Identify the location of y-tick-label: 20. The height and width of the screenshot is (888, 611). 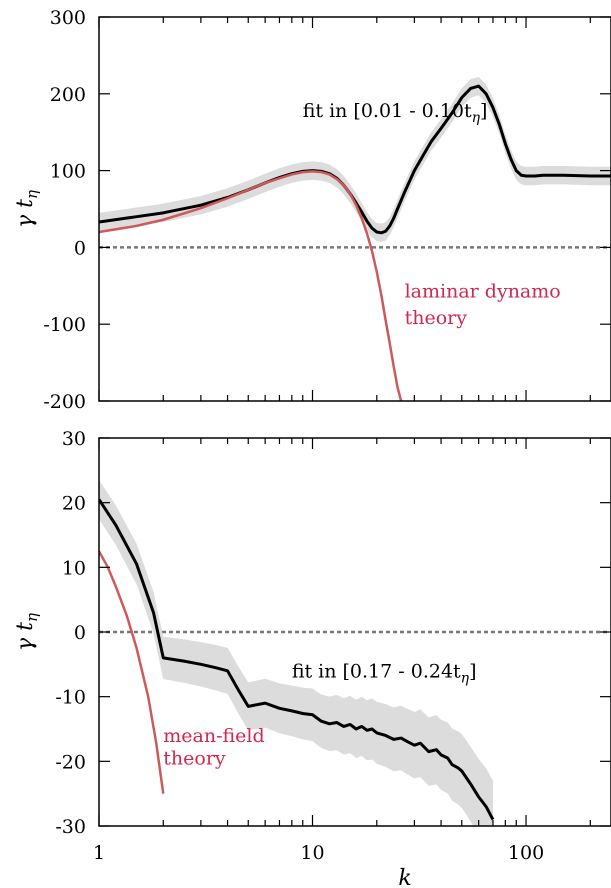
(74, 504).